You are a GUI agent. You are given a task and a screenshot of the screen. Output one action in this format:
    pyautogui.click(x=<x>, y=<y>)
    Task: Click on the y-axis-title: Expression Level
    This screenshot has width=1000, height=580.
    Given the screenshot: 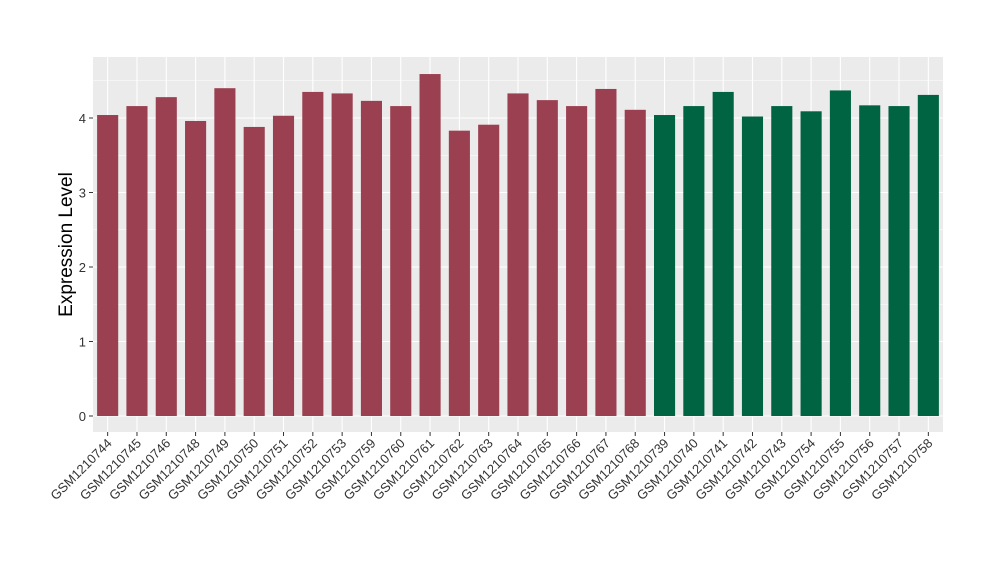 What is the action you would take?
    pyautogui.click(x=66, y=244)
    